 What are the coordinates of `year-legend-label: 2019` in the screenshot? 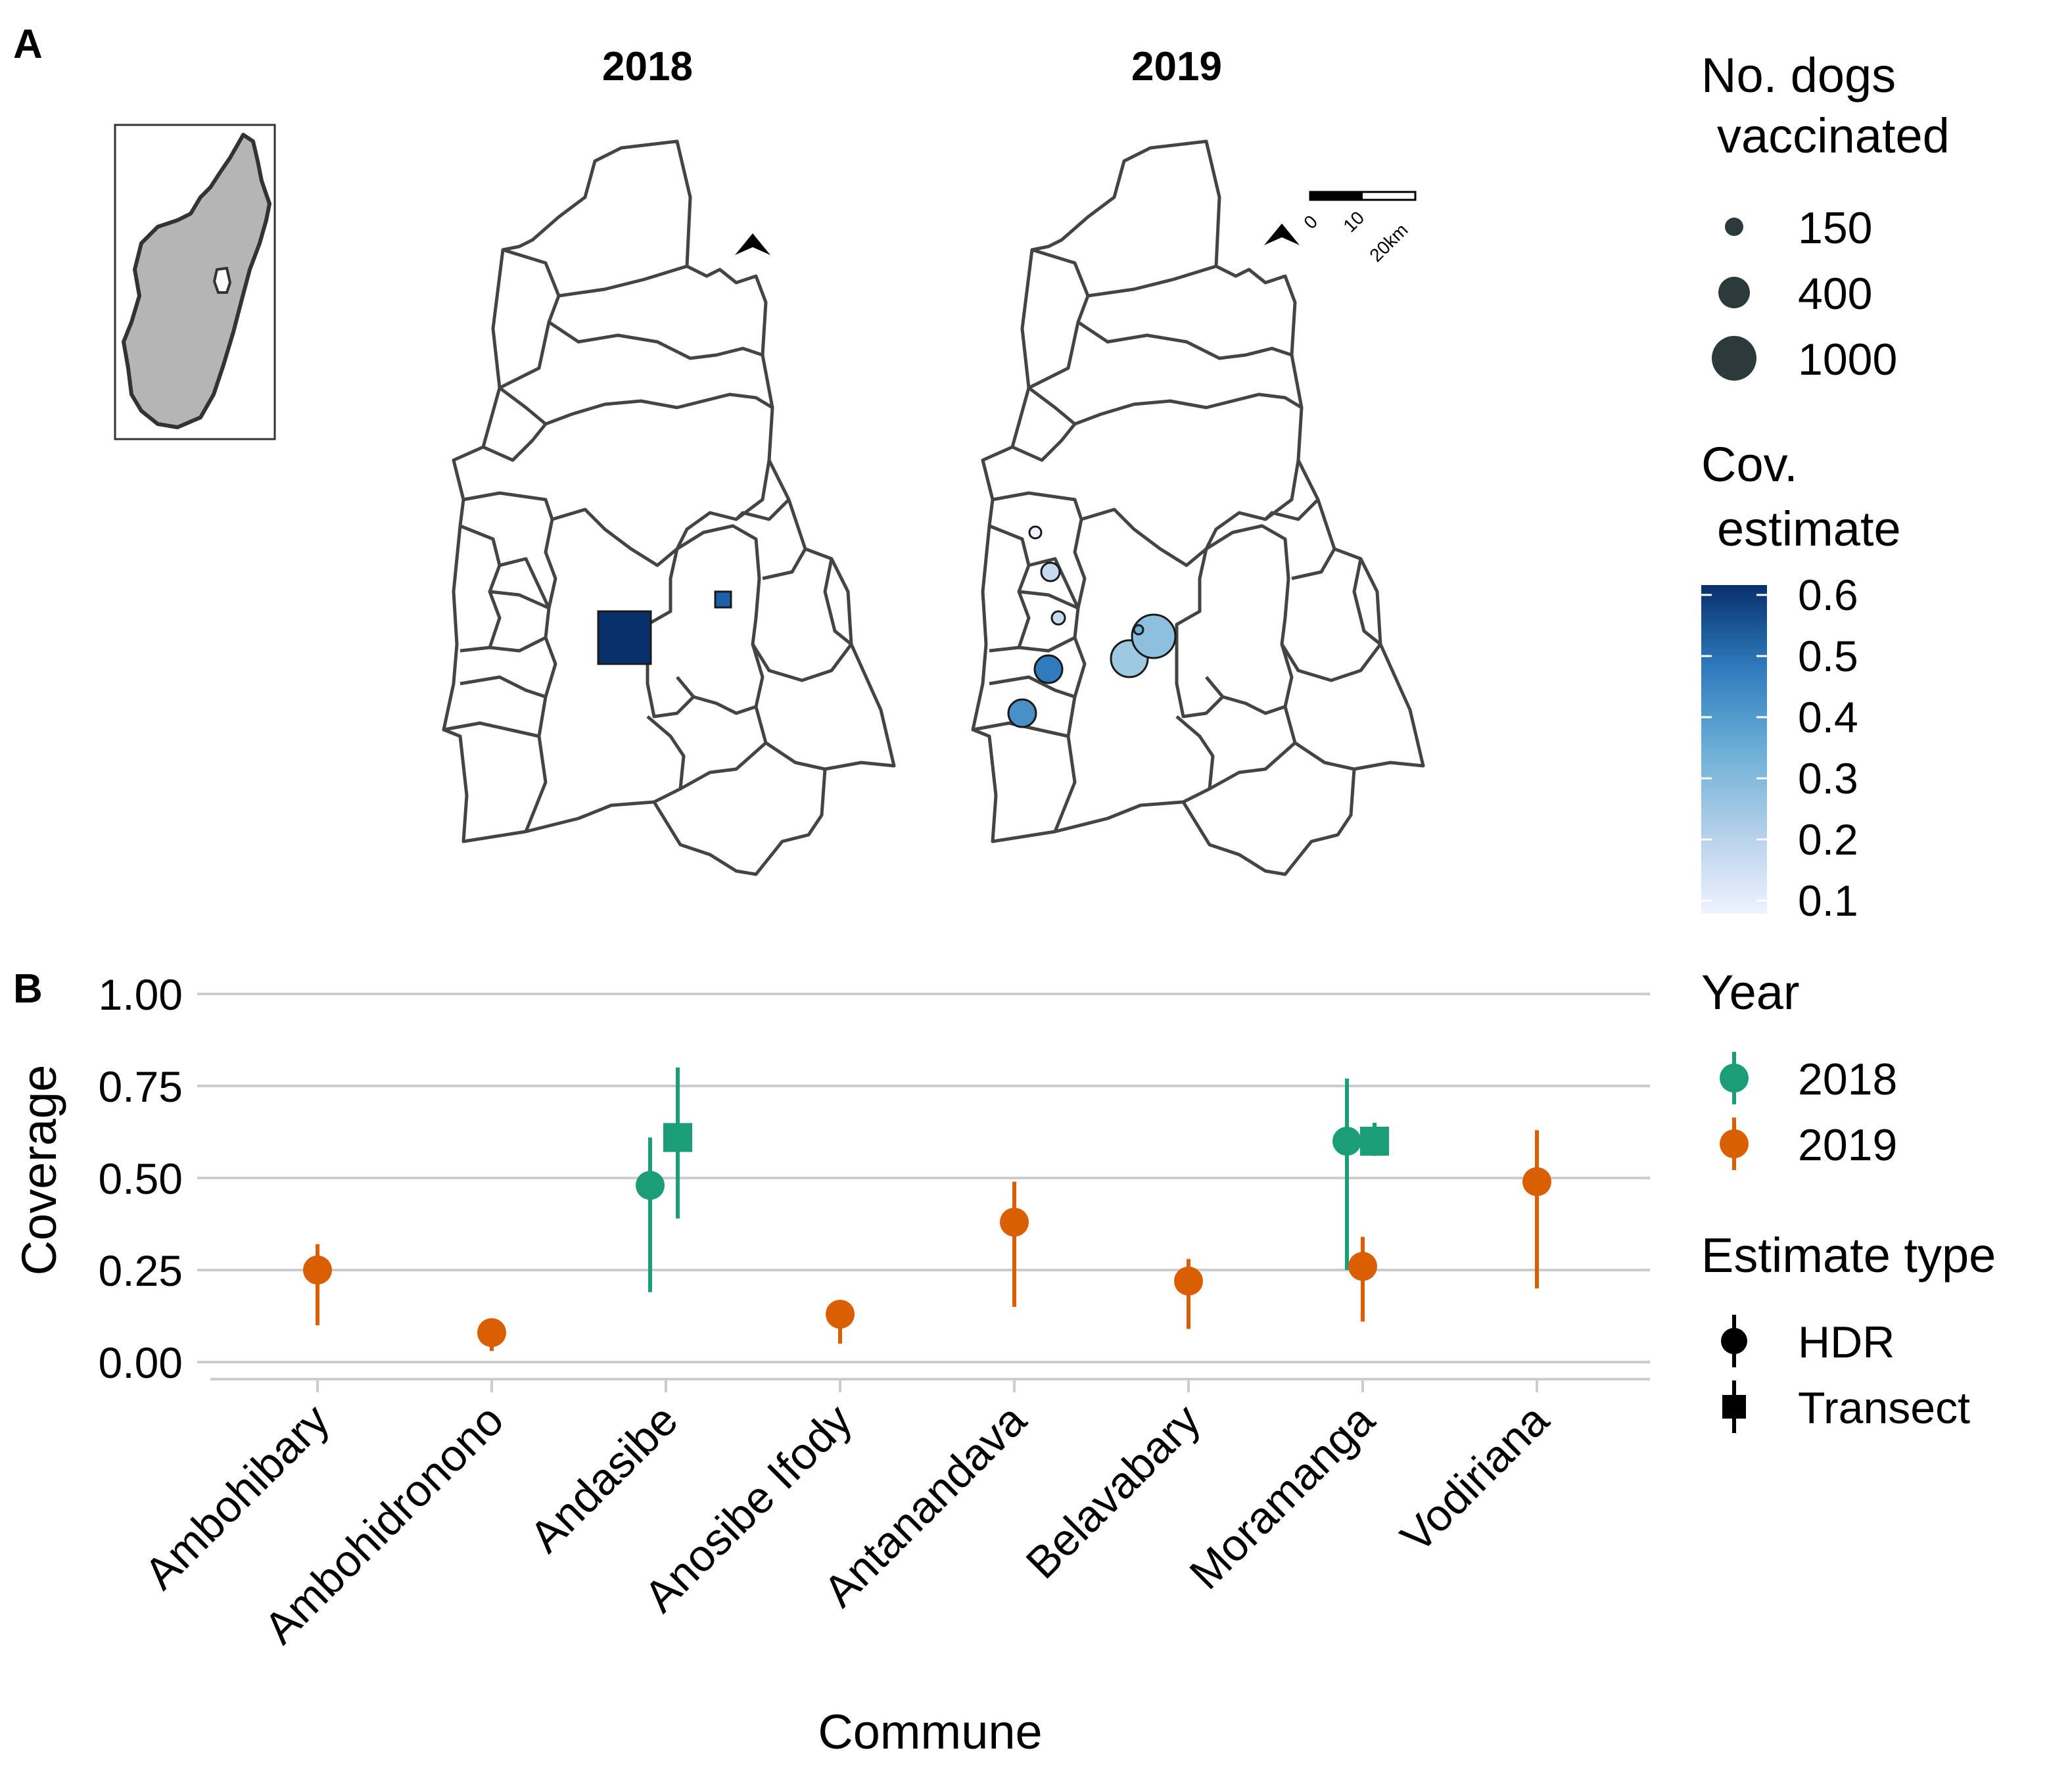 It's located at (1848, 1145).